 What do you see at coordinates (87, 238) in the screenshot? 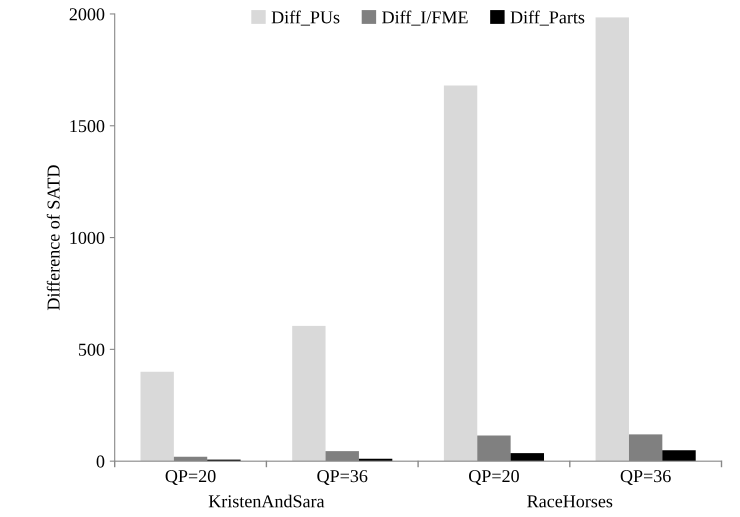
I see `y-tick-label: 1000` at bounding box center [87, 238].